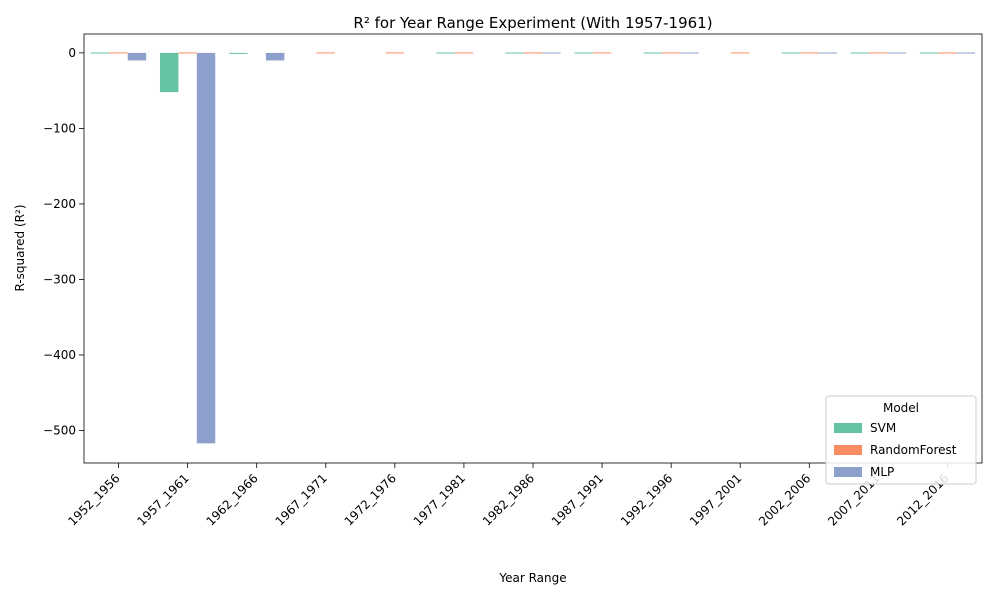 This screenshot has width=1000, height=600. Describe the element at coordinates (740, 53) in the screenshot. I see `bar-randomforest-1997-2001` at that location.